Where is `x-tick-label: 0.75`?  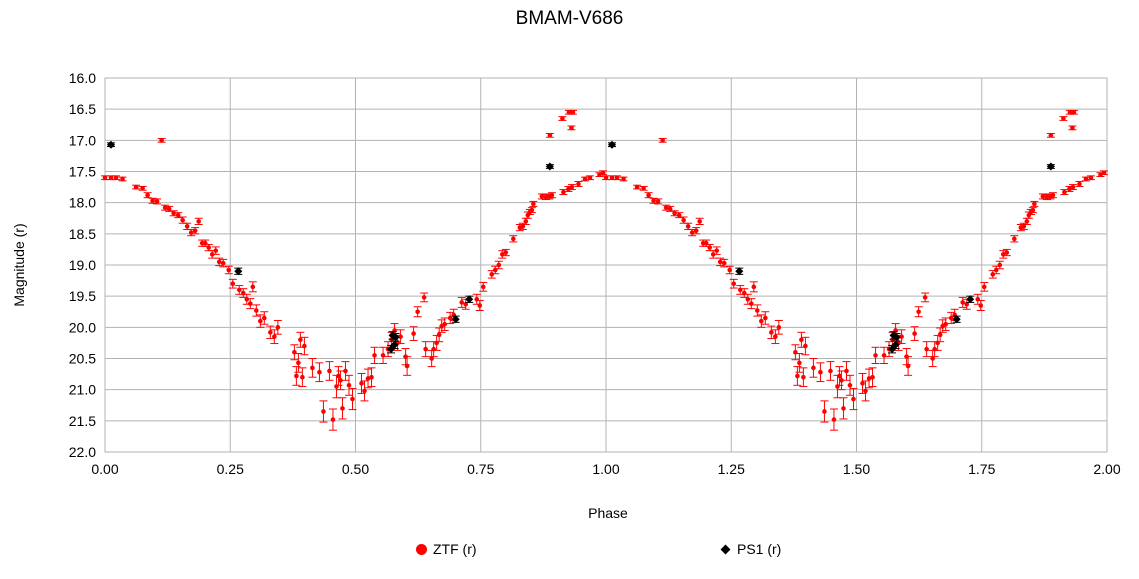
x-tick-label: 0.75 is located at coordinates (480, 469).